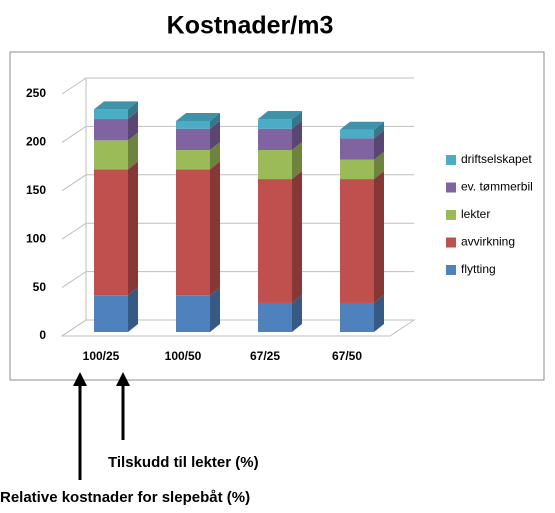  Describe the element at coordinates (488, 242) in the screenshot. I see `legend-label: avvirkning` at that location.